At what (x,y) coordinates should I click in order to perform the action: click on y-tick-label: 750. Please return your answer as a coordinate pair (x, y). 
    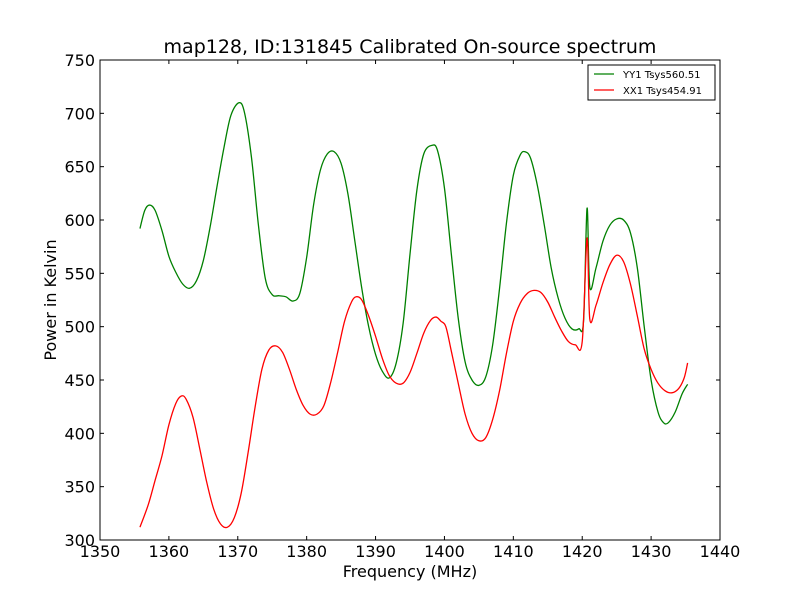
    Looking at the image, I should click on (79, 60).